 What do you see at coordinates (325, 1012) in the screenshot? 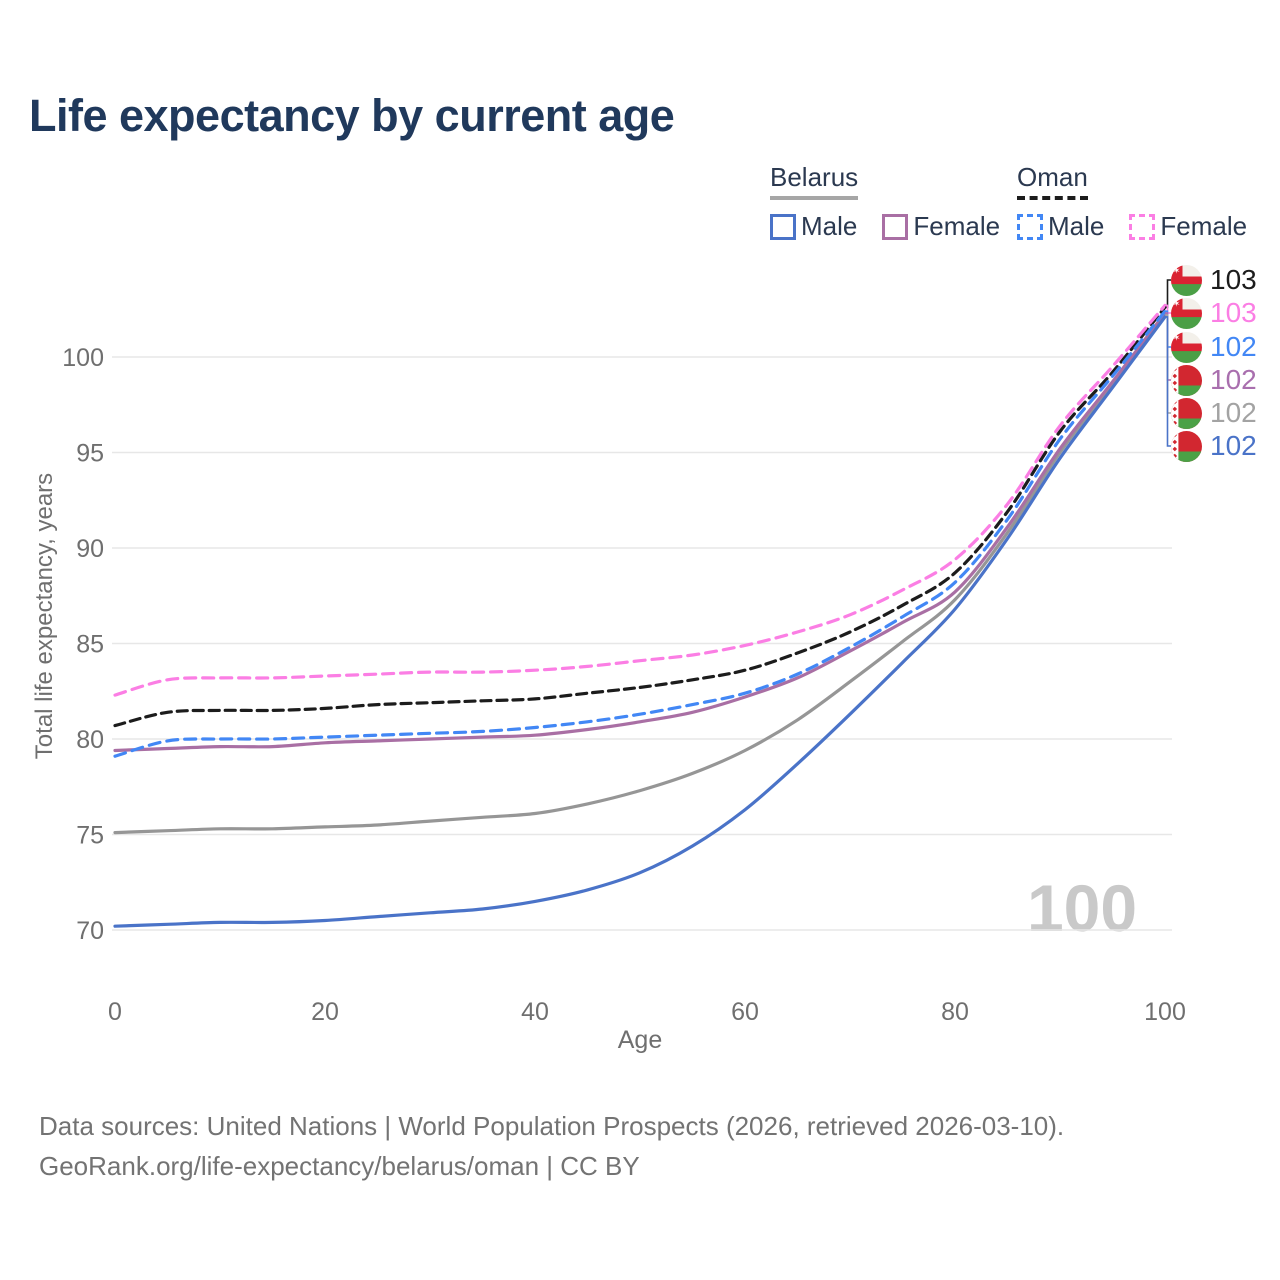
I see `svg-text: 20` at bounding box center [325, 1012].